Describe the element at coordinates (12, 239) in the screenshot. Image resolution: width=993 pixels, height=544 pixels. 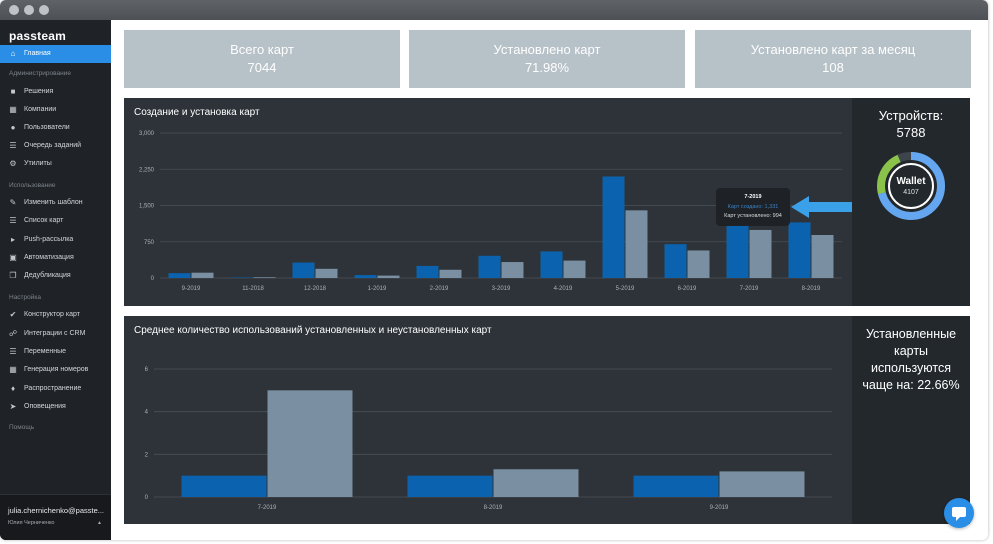
I see `megaphone-icon: ▸` at that location.